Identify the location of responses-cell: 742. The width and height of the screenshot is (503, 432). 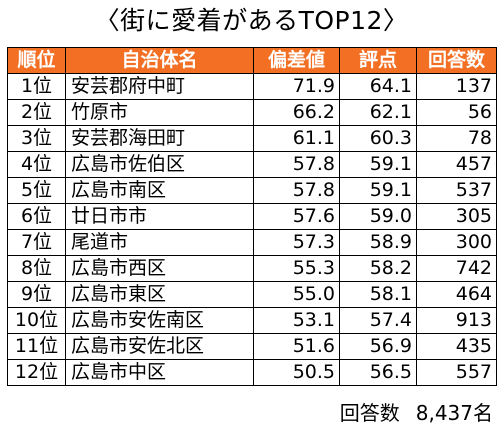
(456, 268).